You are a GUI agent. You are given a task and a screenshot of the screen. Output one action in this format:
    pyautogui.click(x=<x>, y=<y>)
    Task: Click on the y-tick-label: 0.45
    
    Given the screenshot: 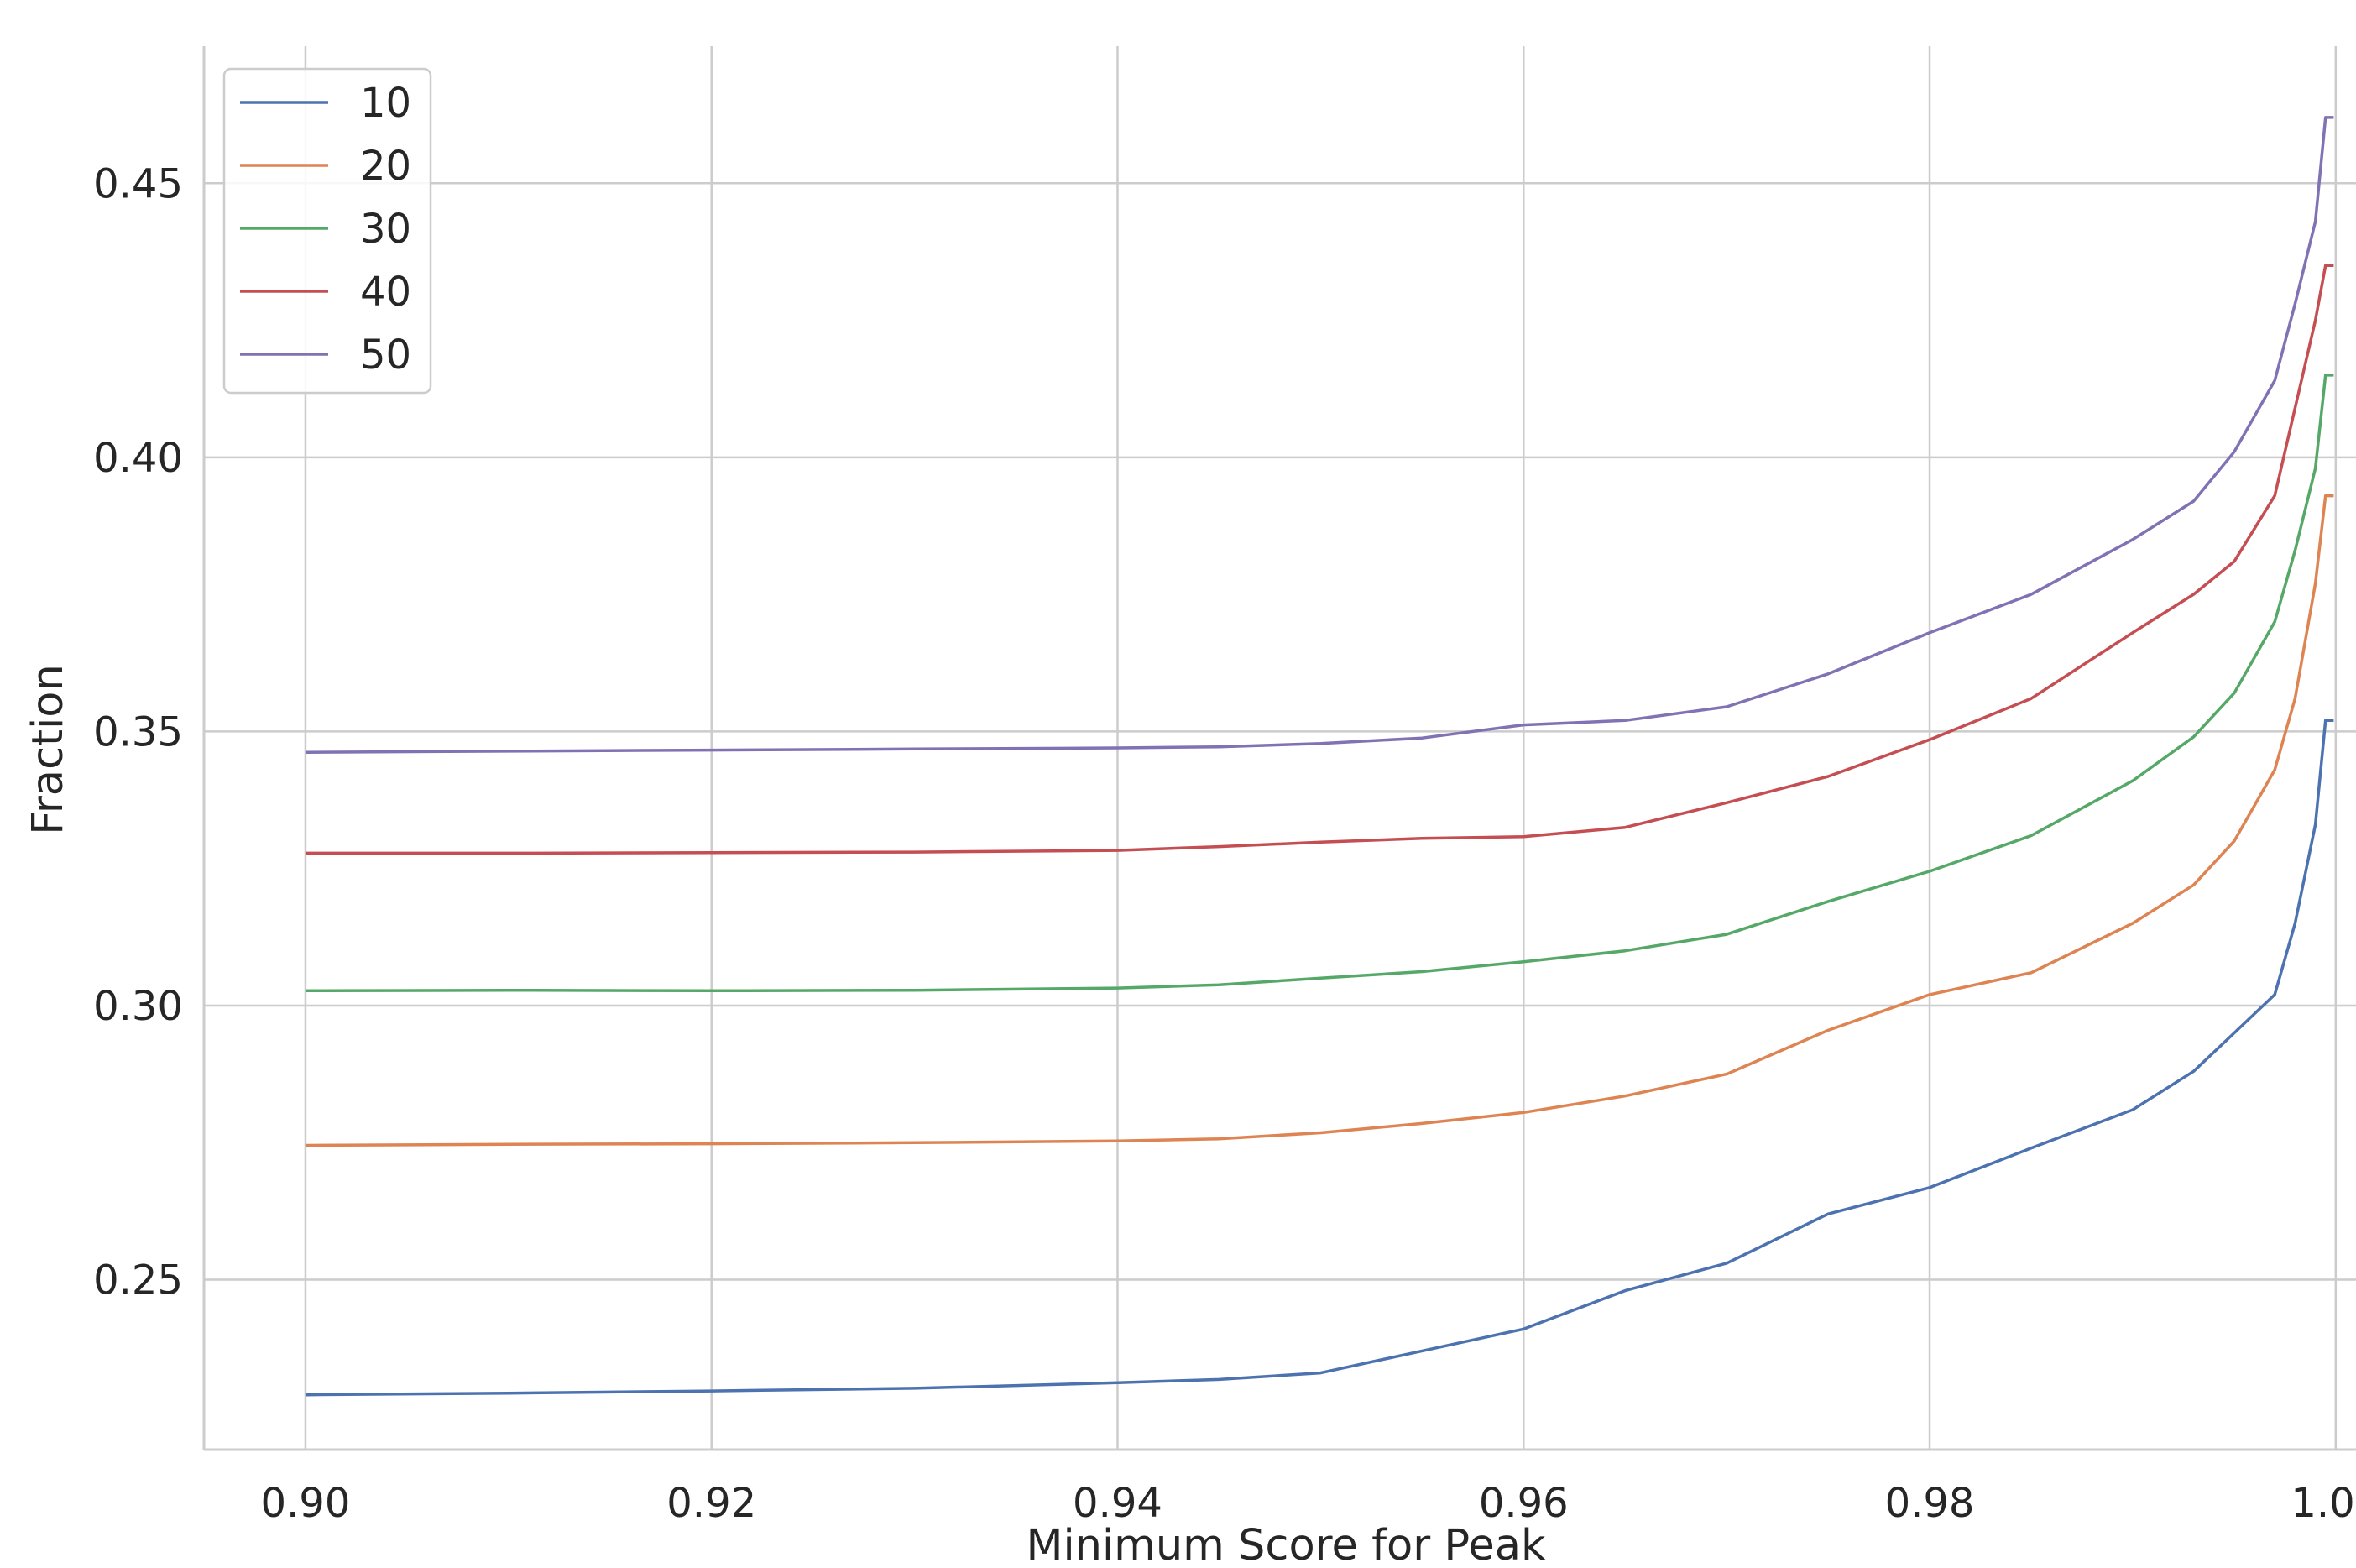 What is the action you would take?
    pyautogui.click(x=138, y=183)
    